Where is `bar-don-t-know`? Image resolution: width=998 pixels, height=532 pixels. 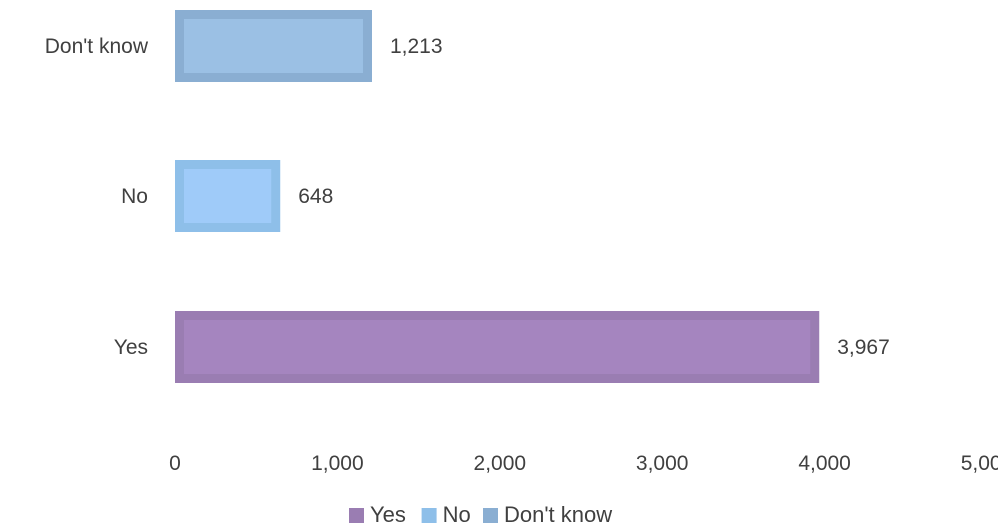 bar-don-t-know is located at coordinates (273, 46).